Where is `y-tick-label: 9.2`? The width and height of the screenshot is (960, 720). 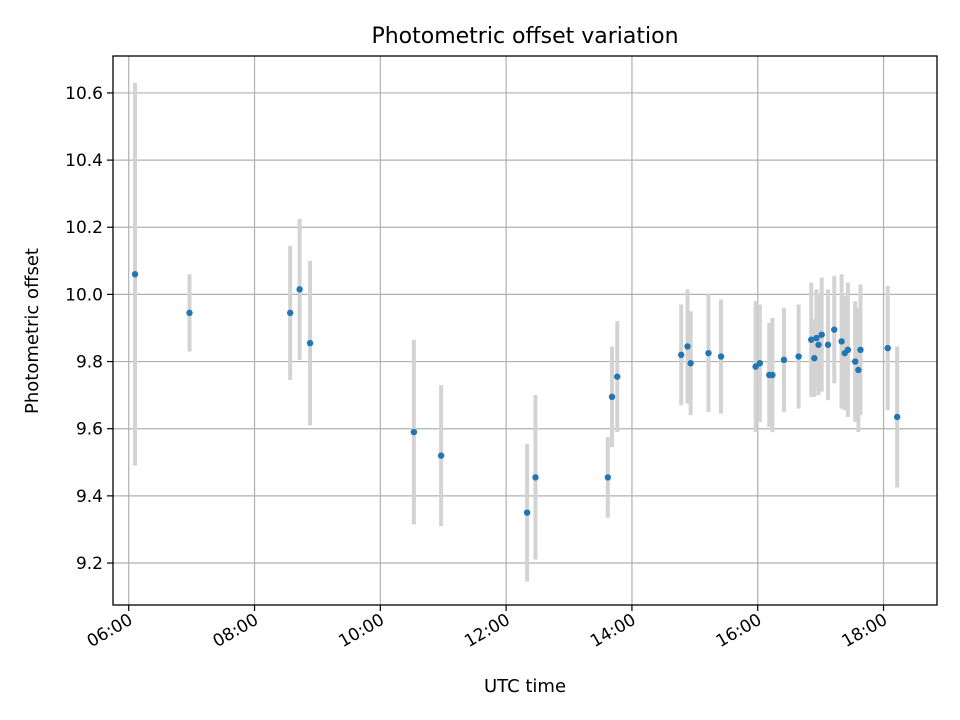 y-tick-label: 9.2 is located at coordinates (89, 564).